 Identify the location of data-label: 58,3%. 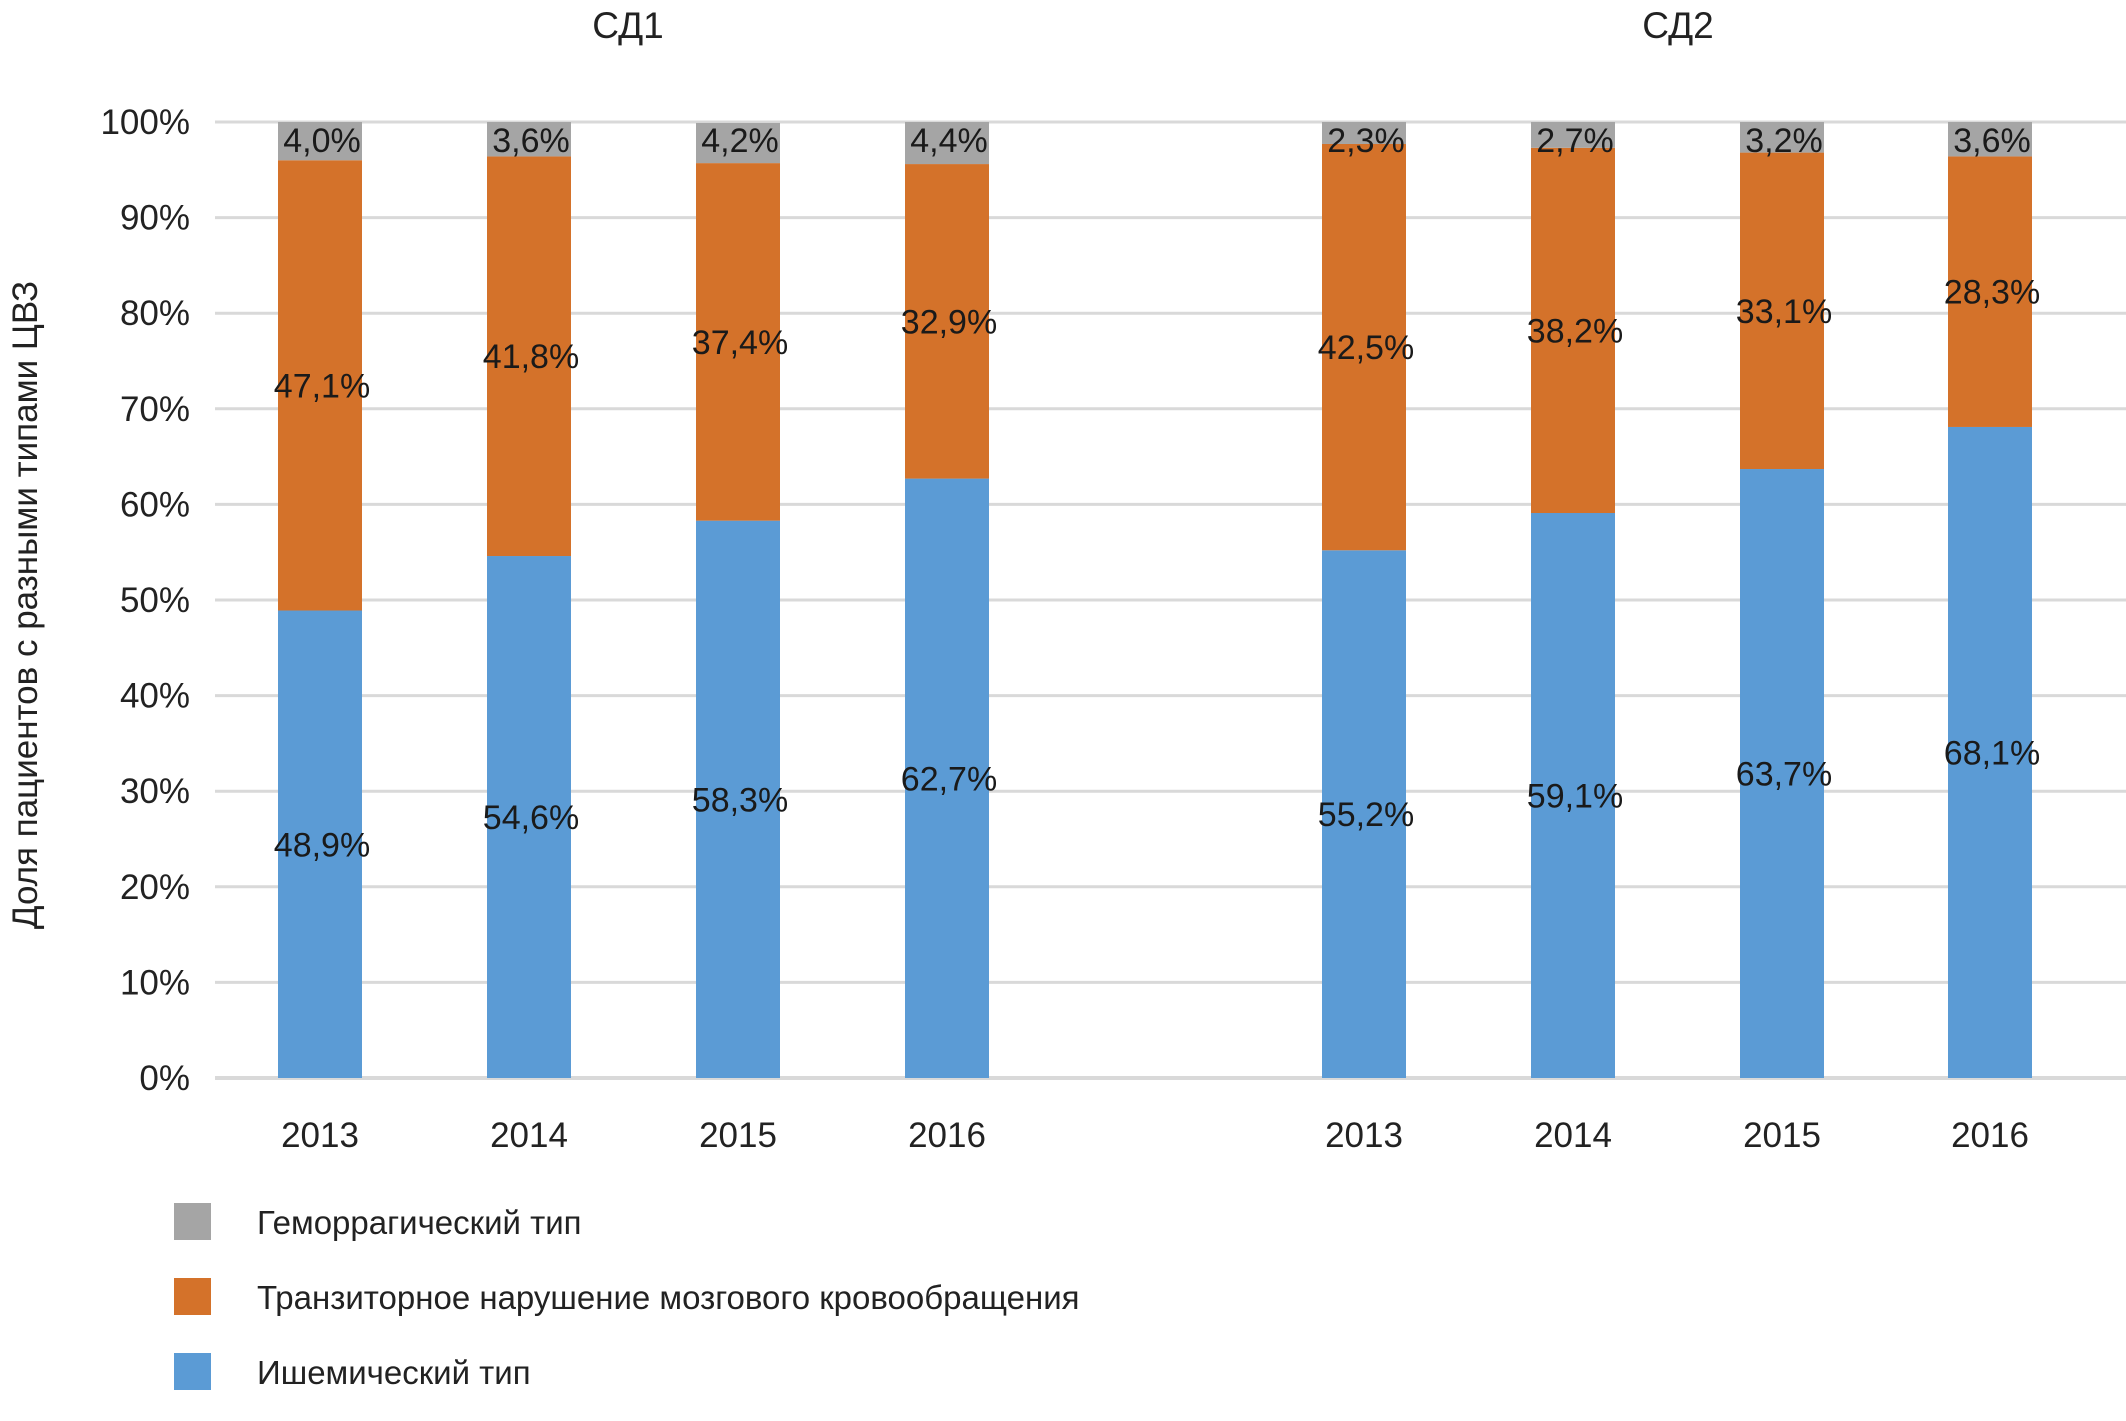
(740, 800).